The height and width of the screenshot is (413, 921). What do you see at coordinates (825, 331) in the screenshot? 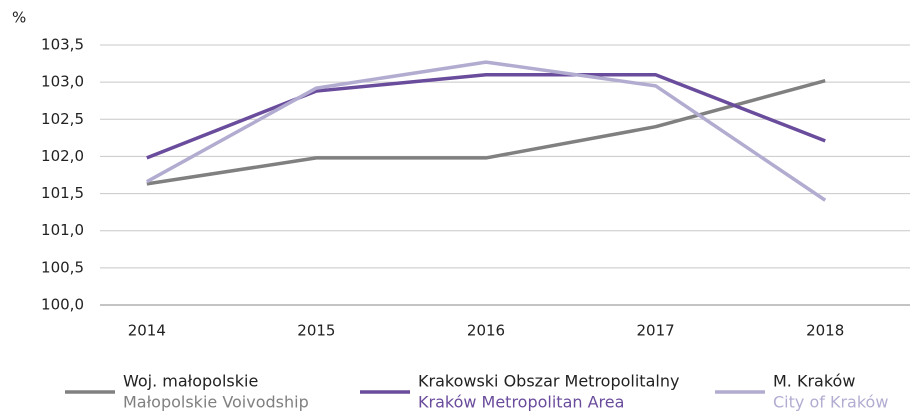
I see `x-tick-label: 2018` at bounding box center [825, 331].